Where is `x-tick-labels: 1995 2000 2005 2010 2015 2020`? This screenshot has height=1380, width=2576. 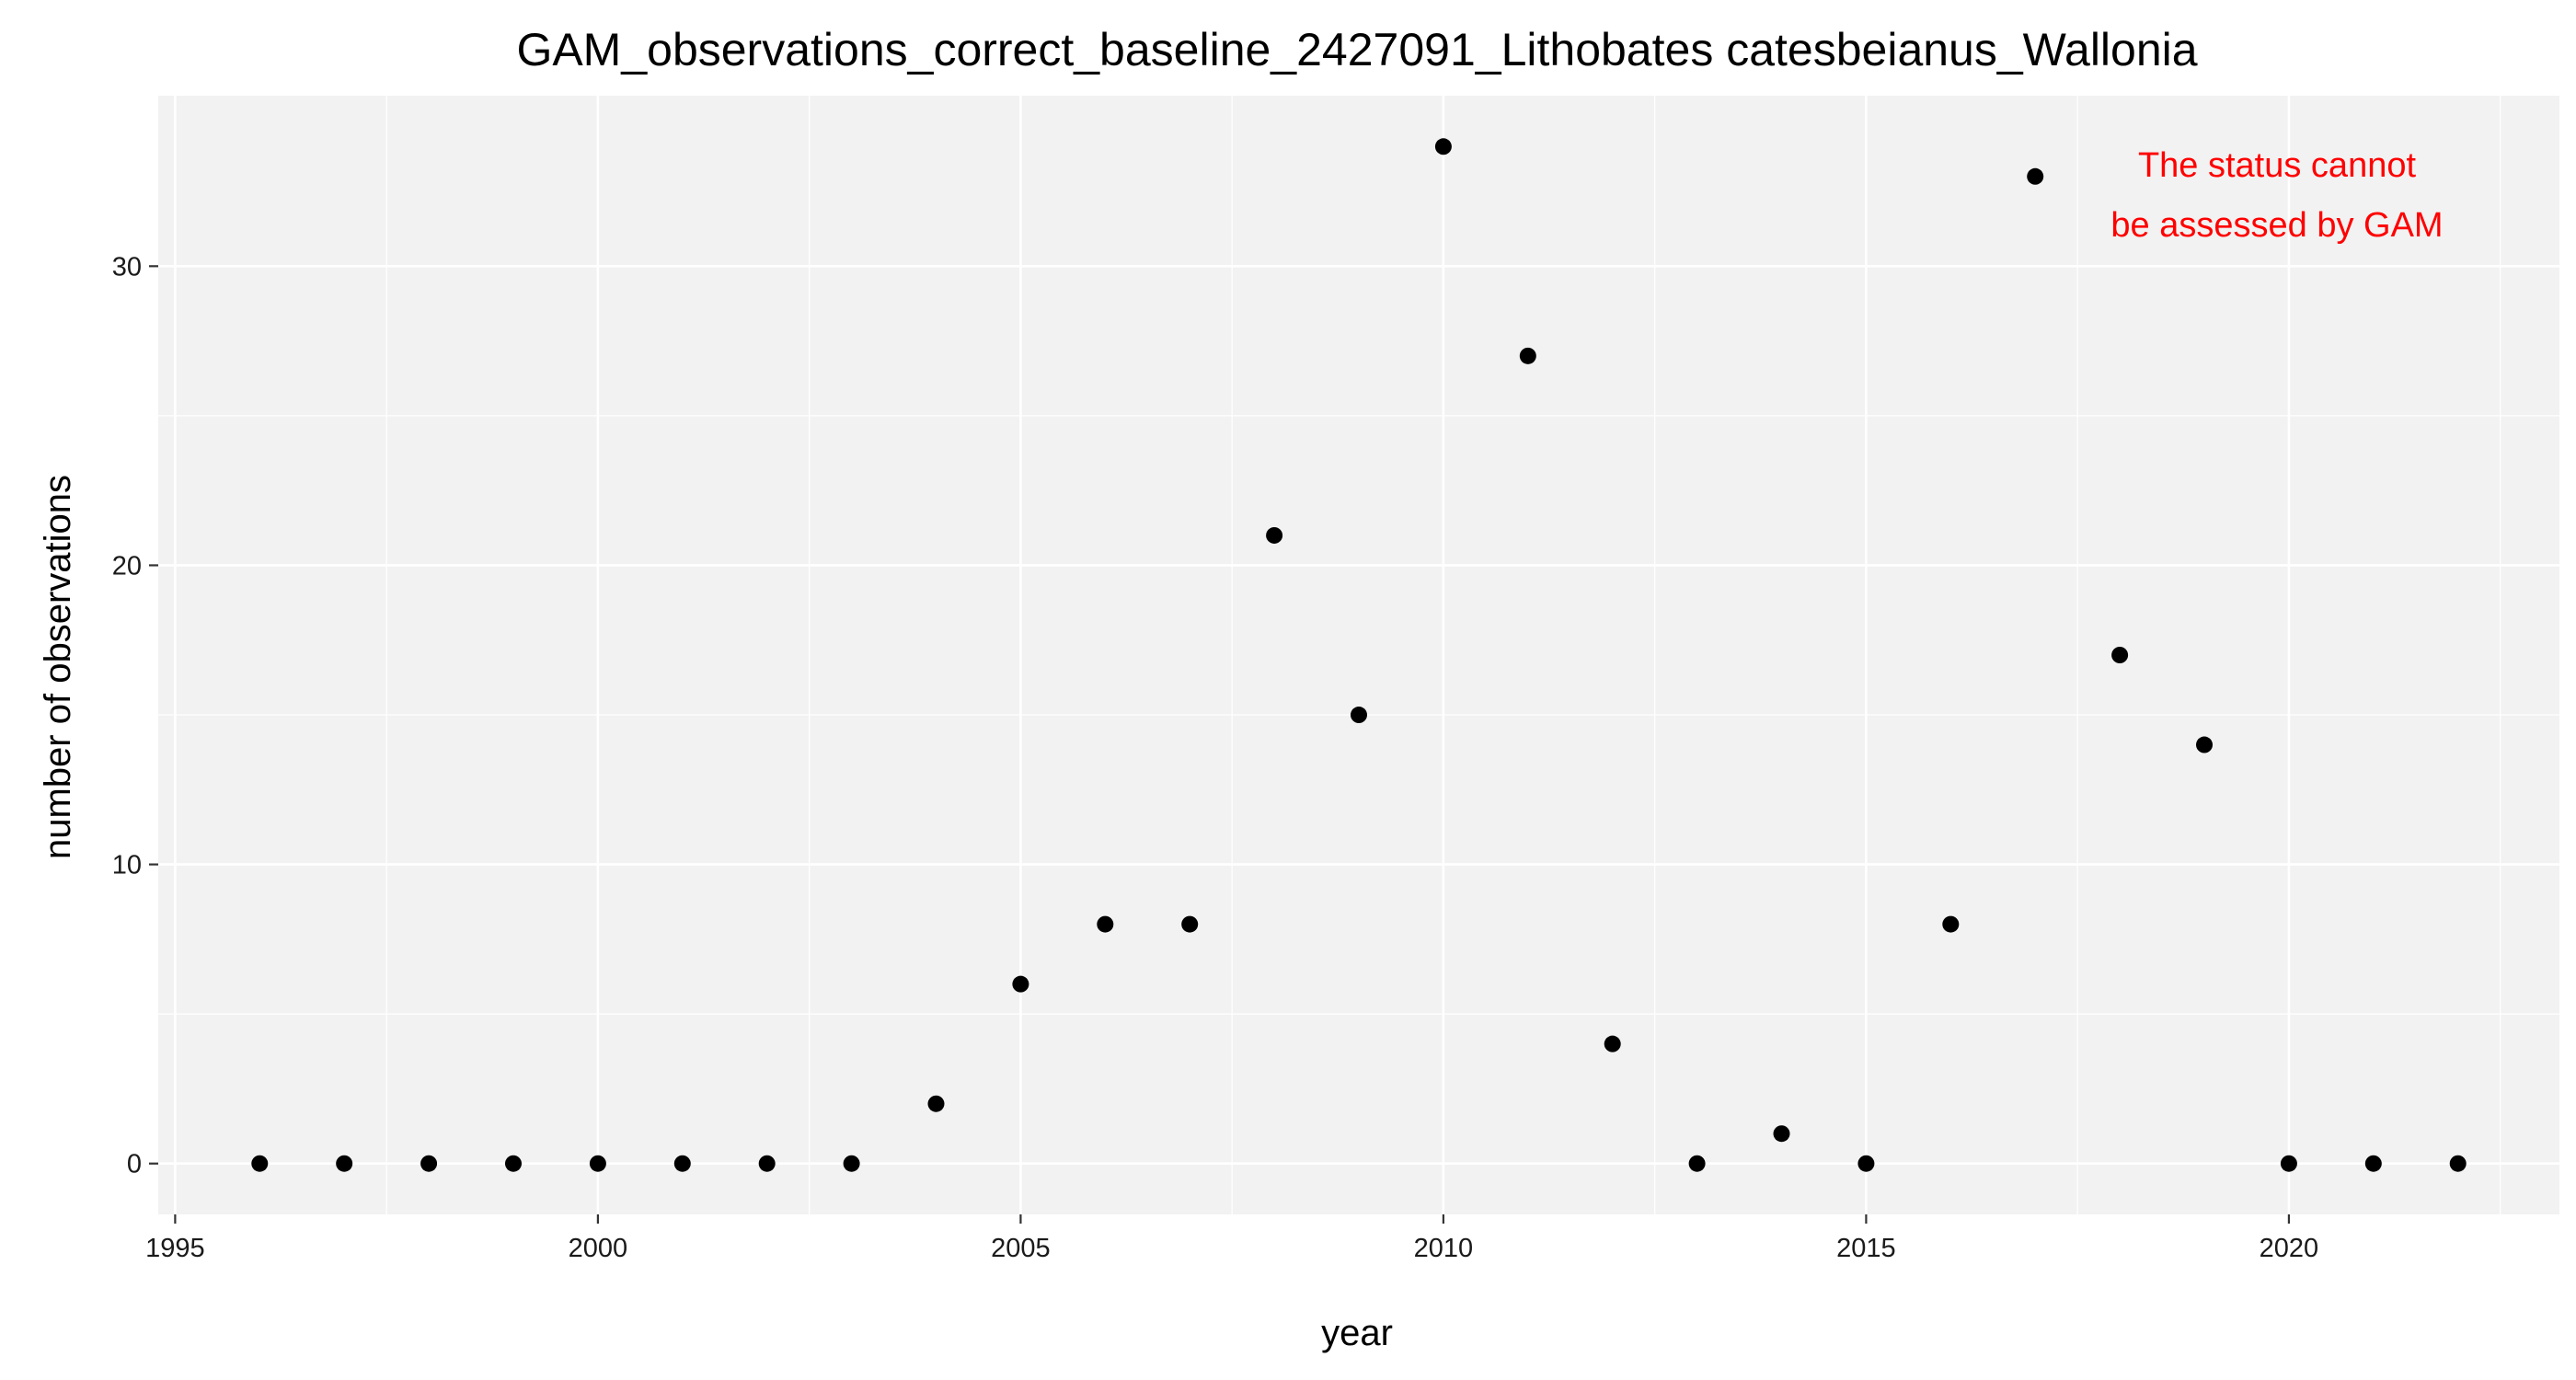 x-tick-labels: 1995 2000 2005 2010 2015 2020 is located at coordinates (1231, 1248).